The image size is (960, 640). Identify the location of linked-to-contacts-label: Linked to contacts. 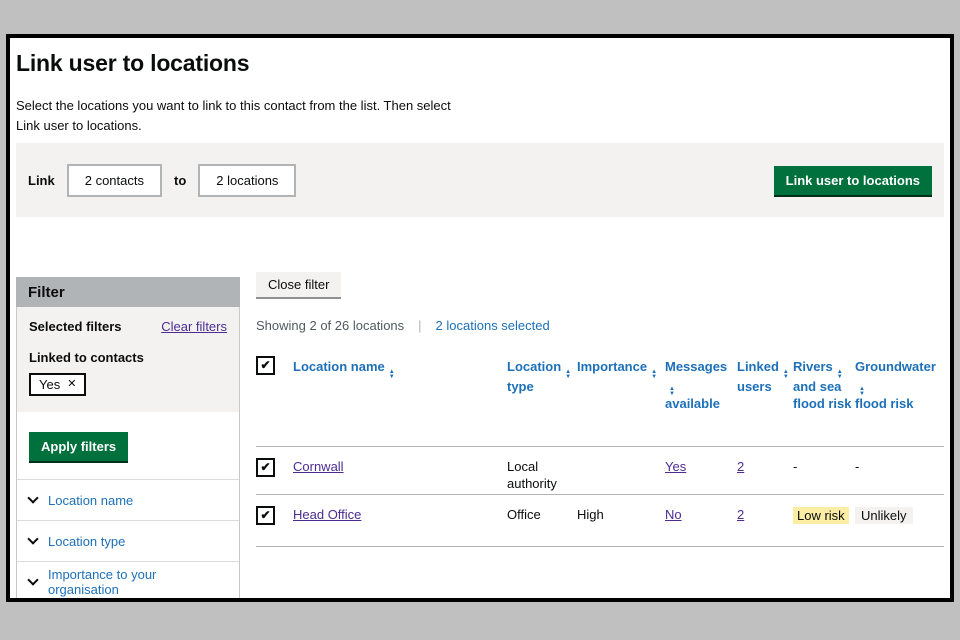
(86, 357).